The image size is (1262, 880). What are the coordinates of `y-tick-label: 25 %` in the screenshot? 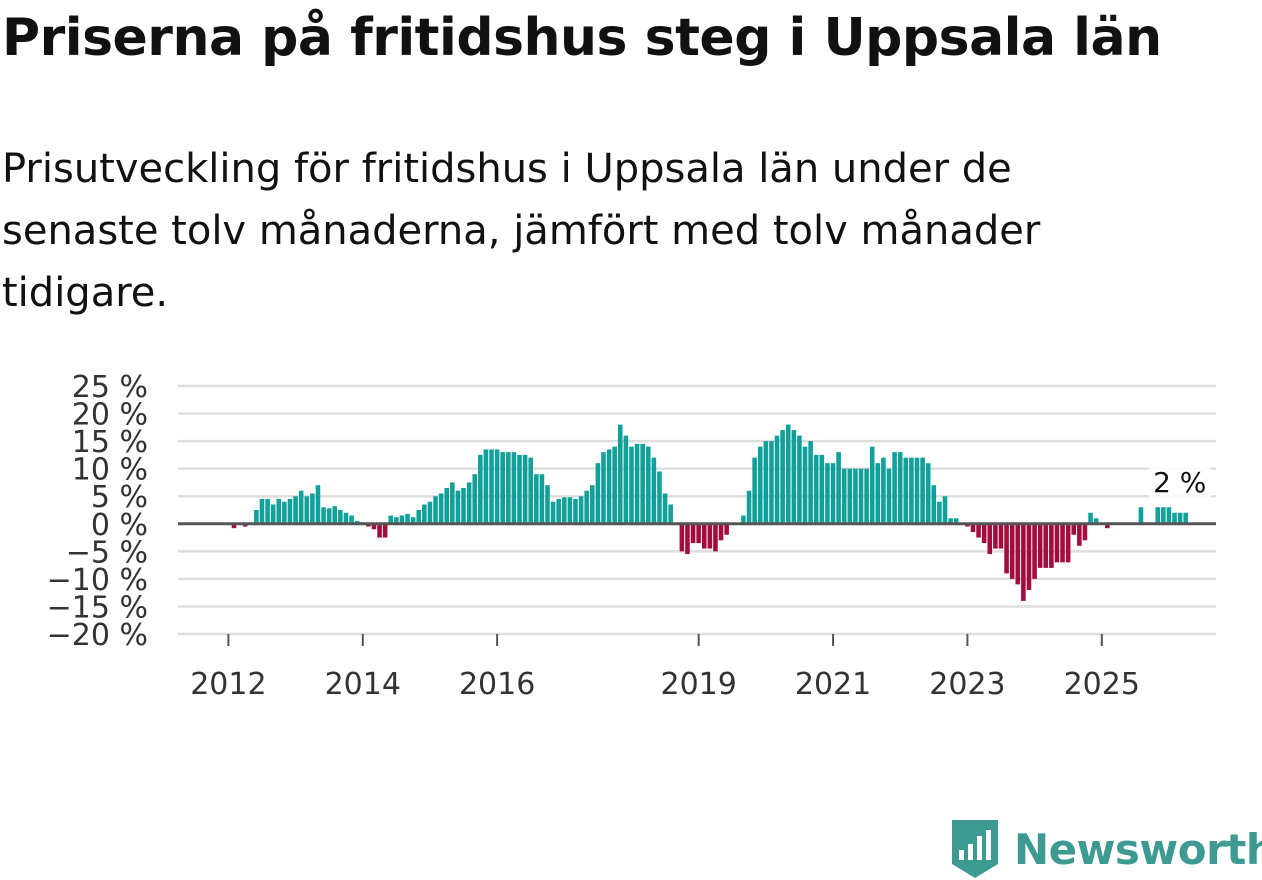 It's located at (110, 387).